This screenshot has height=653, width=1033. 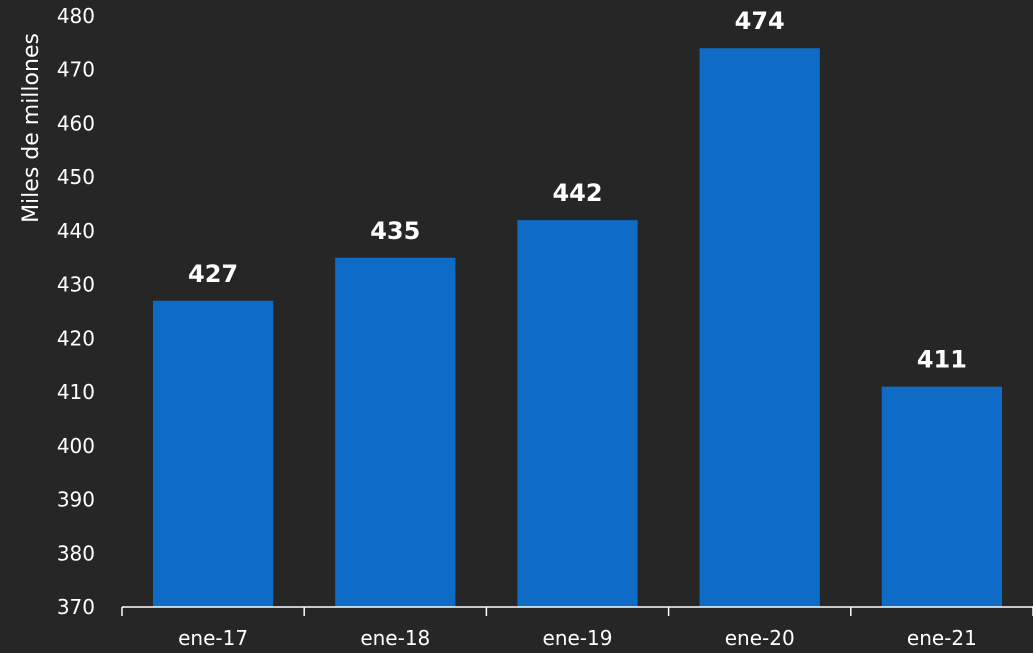 What do you see at coordinates (577, 193) in the screenshot?
I see `bar-value-label: 442` at bounding box center [577, 193].